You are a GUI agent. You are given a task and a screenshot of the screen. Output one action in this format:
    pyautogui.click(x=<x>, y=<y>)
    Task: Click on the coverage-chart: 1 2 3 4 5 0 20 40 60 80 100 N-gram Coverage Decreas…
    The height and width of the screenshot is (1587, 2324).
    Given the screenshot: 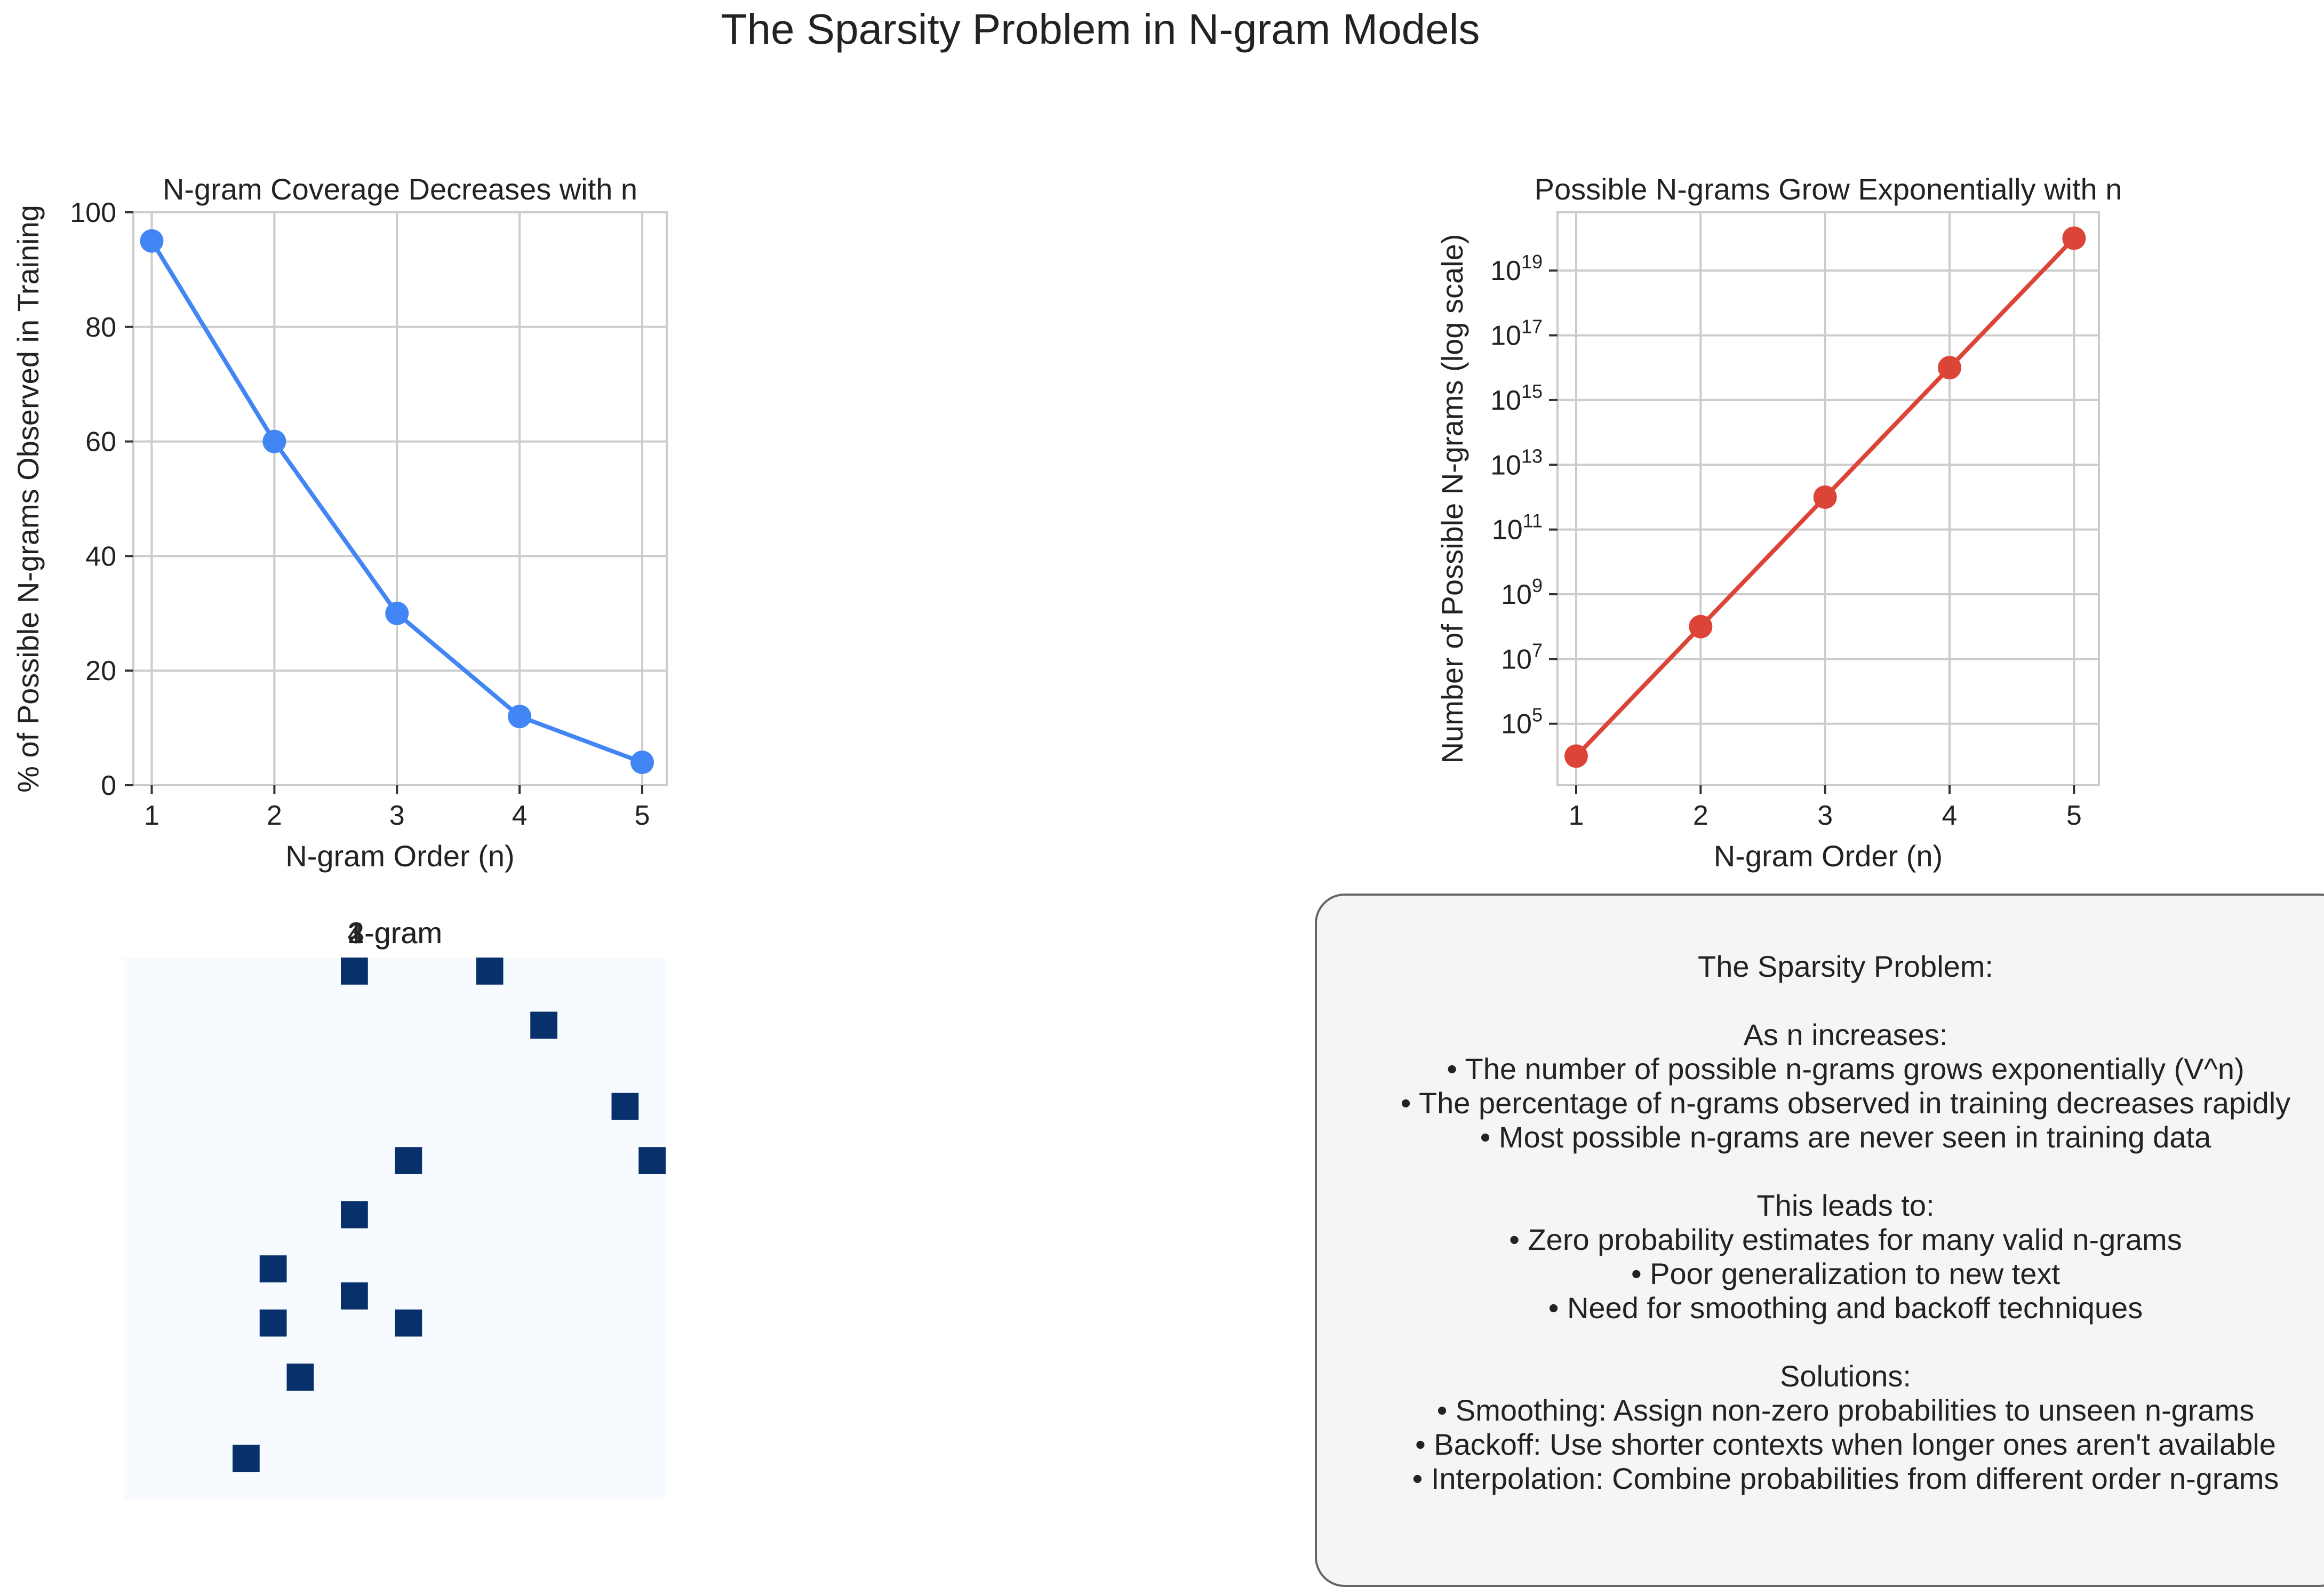 What is the action you would take?
    pyautogui.click(x=339, y=522)
    